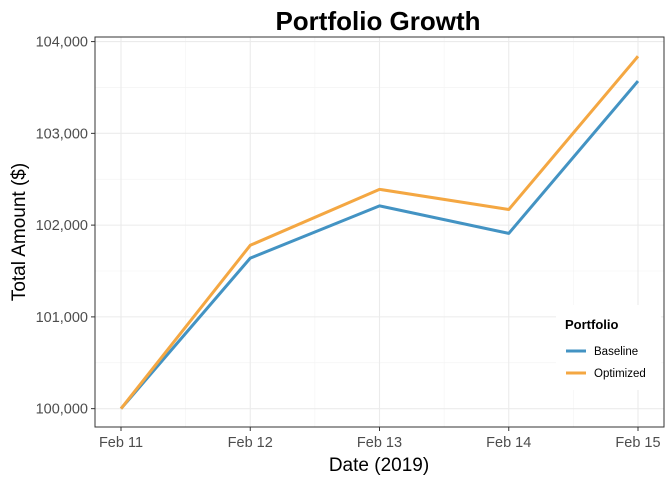 The image size is (672, 480). Describe the element at coordinates (62, 43) in the screenshot. I see `y-tick-label: 104,000` at that location.